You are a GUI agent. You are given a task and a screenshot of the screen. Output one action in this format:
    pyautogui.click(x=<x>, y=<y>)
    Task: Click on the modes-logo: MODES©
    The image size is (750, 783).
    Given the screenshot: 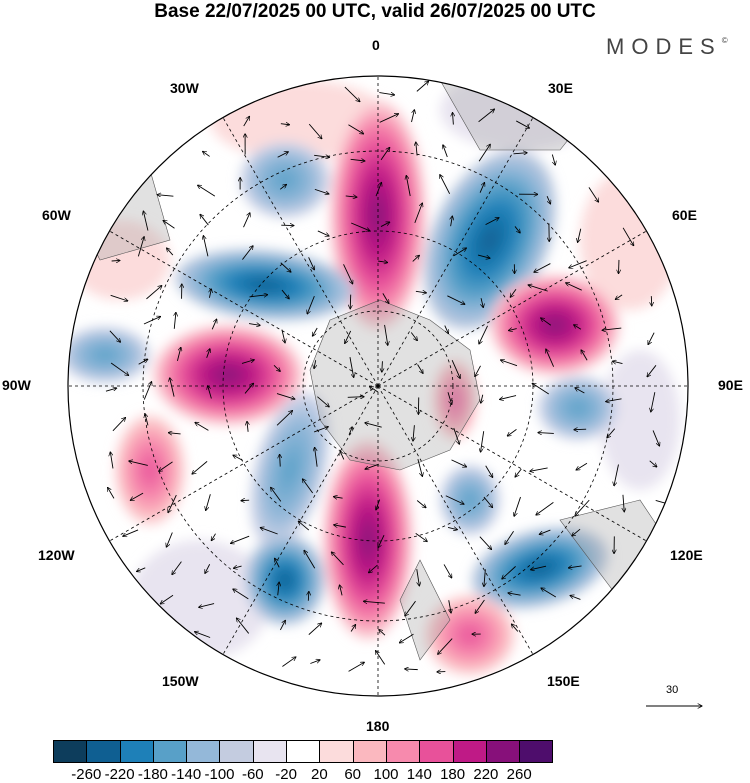 What is the action you would take?
    pyautogui.click(x=667, y=47)
    